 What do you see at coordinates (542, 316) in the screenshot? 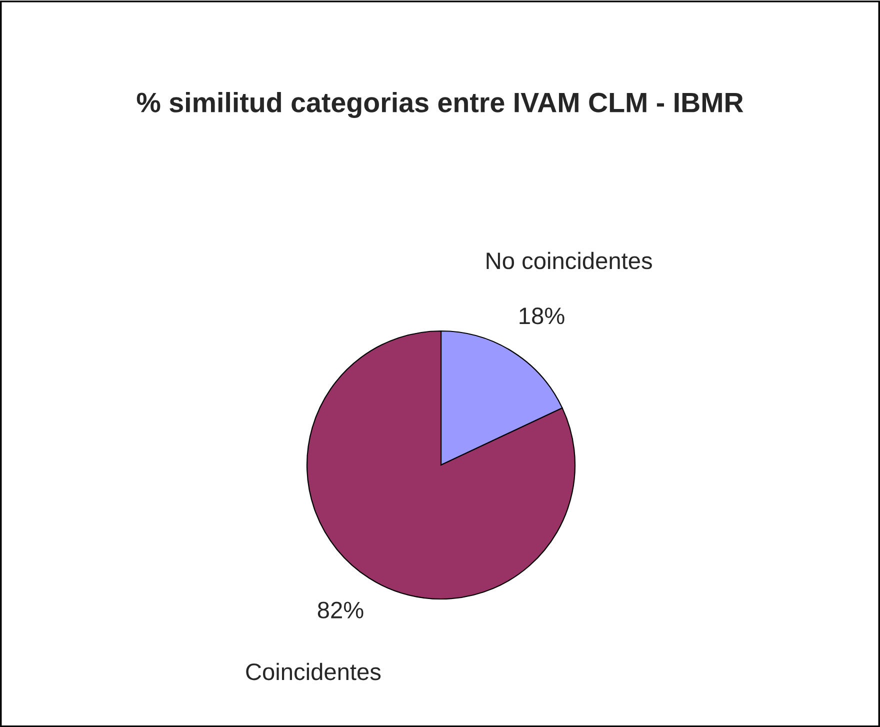
I see `data-label: 18%` at bounding box center [542, 316].